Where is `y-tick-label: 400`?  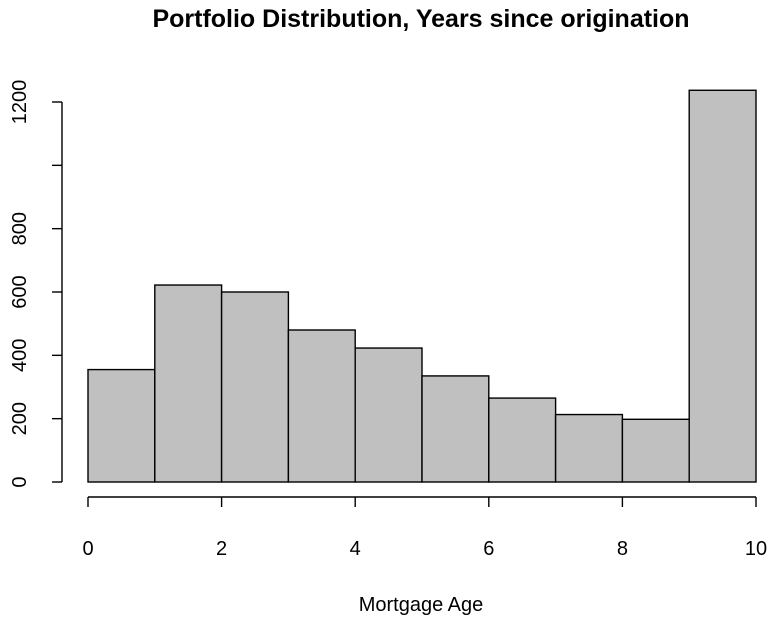 y-tick-label: 400 is located at coordinates (20, 355).